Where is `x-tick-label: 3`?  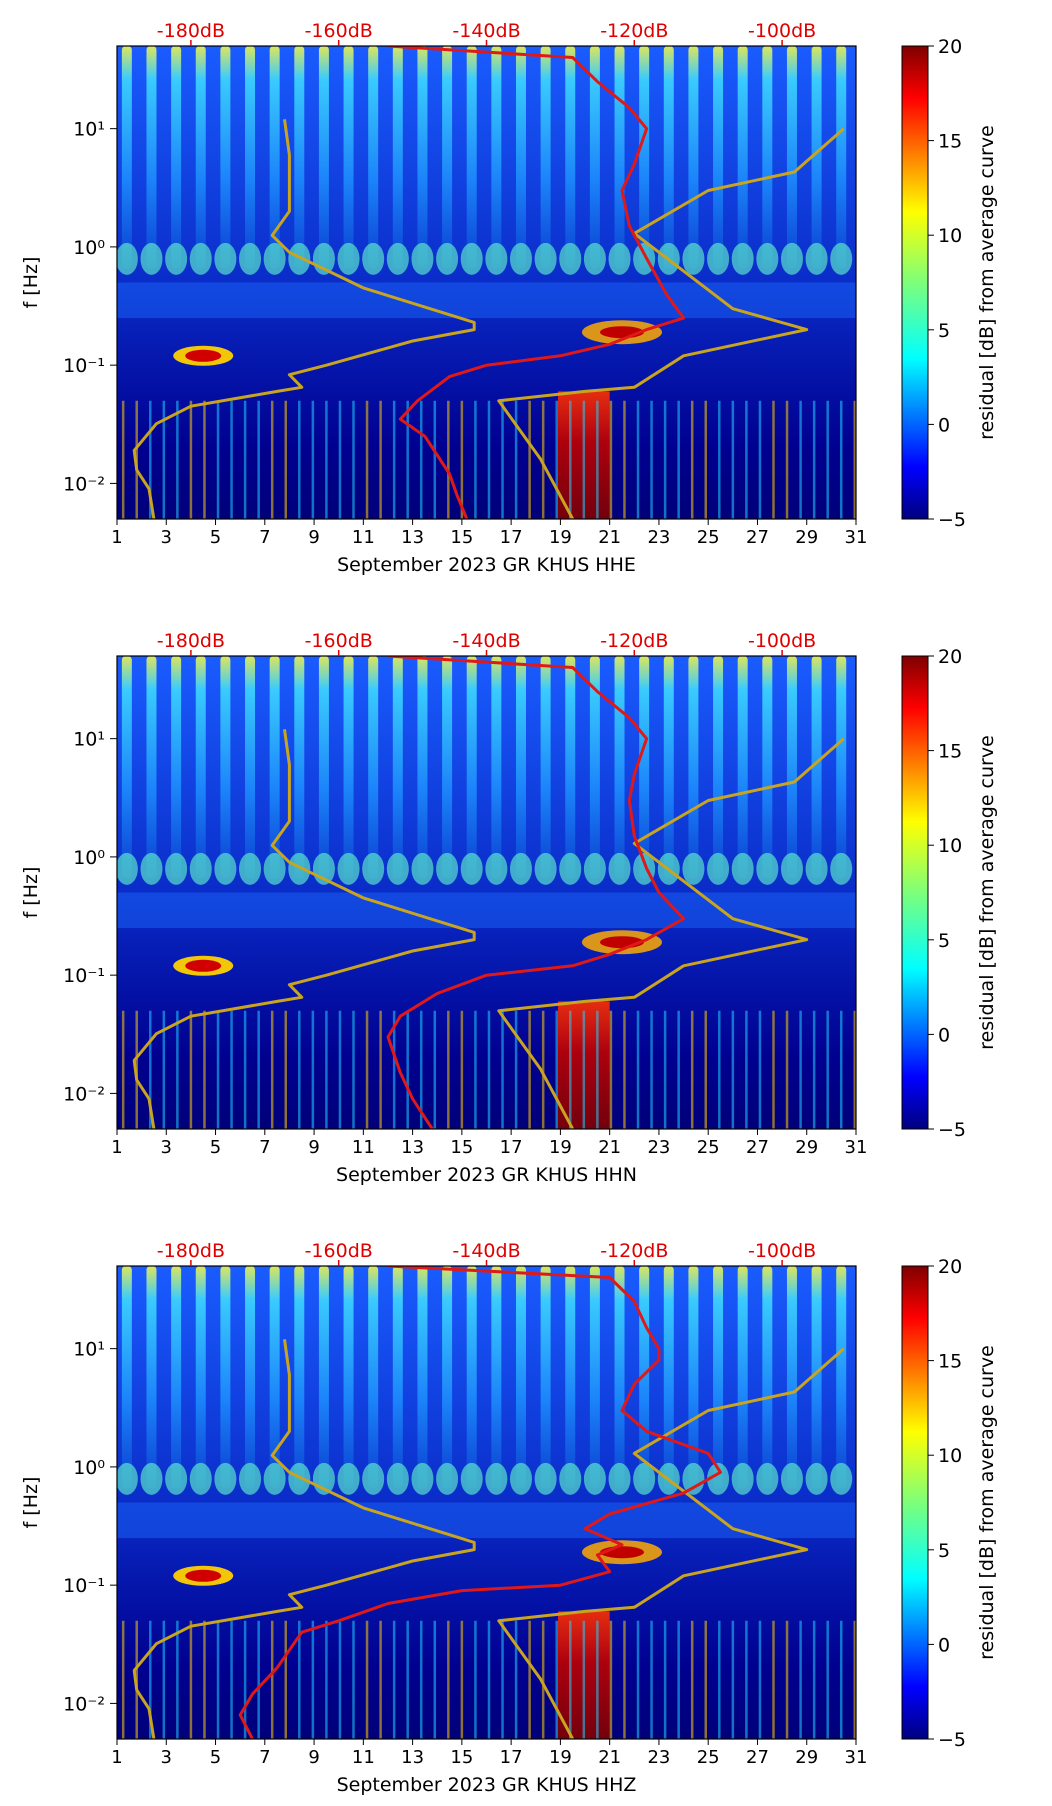 x-tick-label: 3 is located at coordinates (166, 537).